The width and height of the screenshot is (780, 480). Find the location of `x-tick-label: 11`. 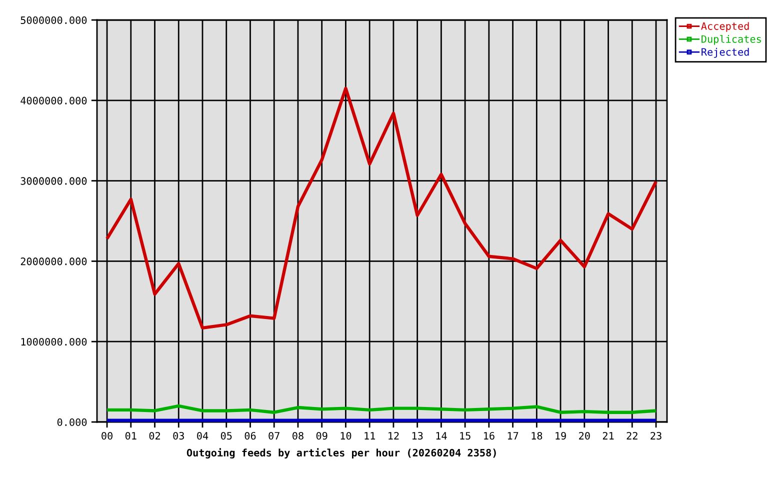

x-tick-label: 11 is located at coordinates (370, 436).